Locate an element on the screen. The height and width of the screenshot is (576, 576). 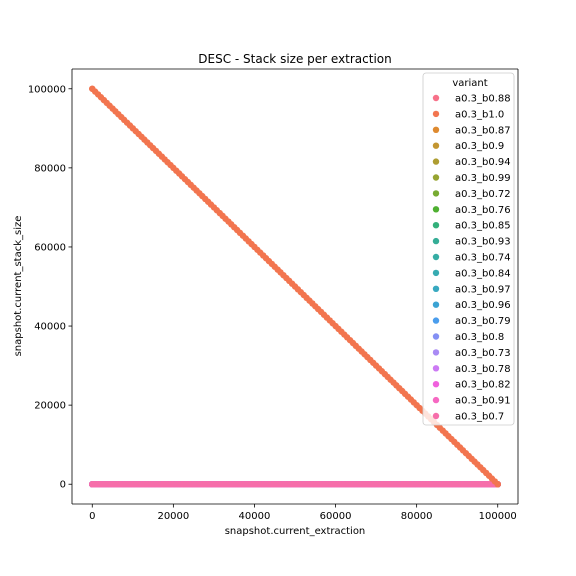
y-tick-label: 20000 is located at coordinates (50, 406).